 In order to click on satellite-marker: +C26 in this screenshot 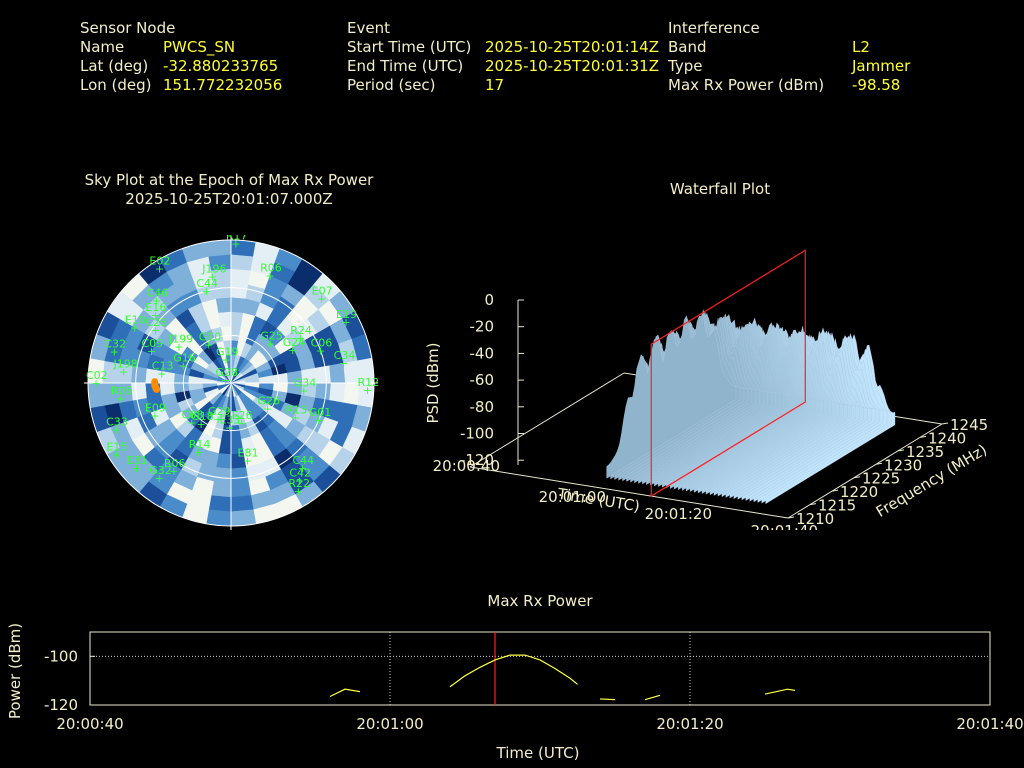, I will do `click(157, 326)`.